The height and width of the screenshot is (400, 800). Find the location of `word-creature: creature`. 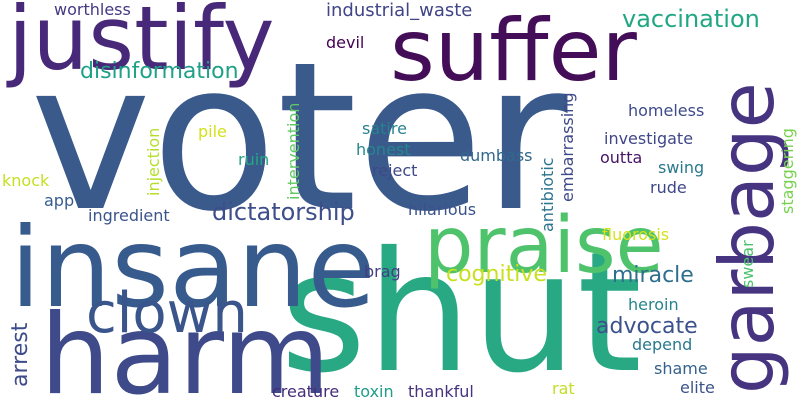

word-creature: creature is located at coordinates (306, 391).